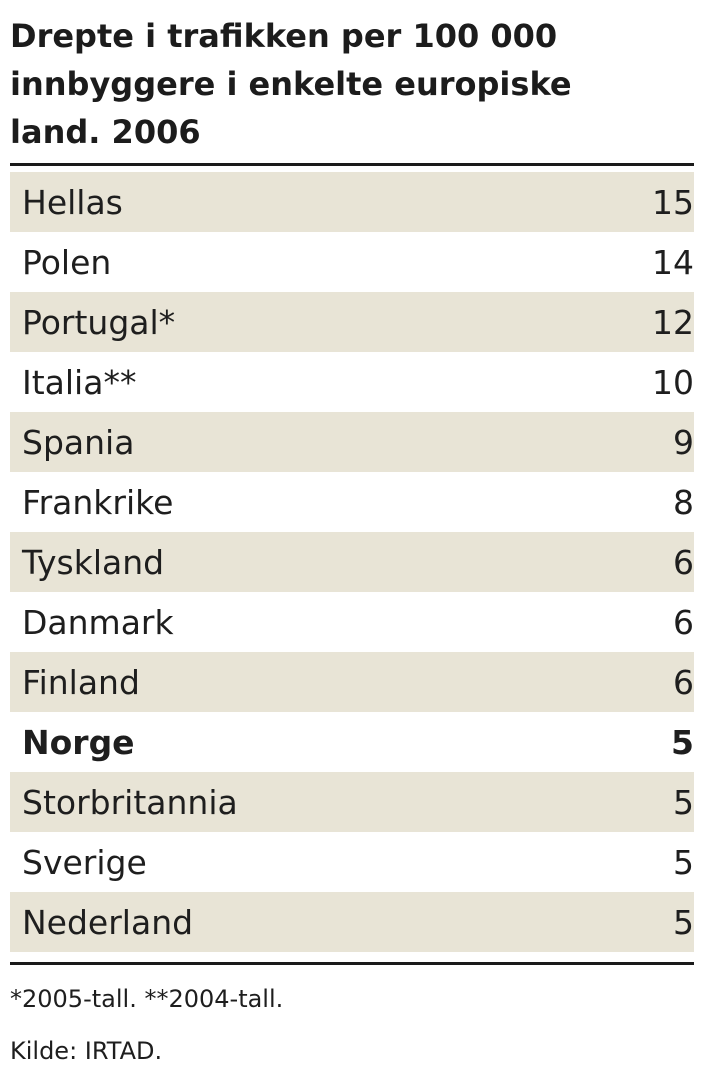  Describe the element at coordinates (352, 963) in the screenshot. I see `table-bottom-rule` at that location.